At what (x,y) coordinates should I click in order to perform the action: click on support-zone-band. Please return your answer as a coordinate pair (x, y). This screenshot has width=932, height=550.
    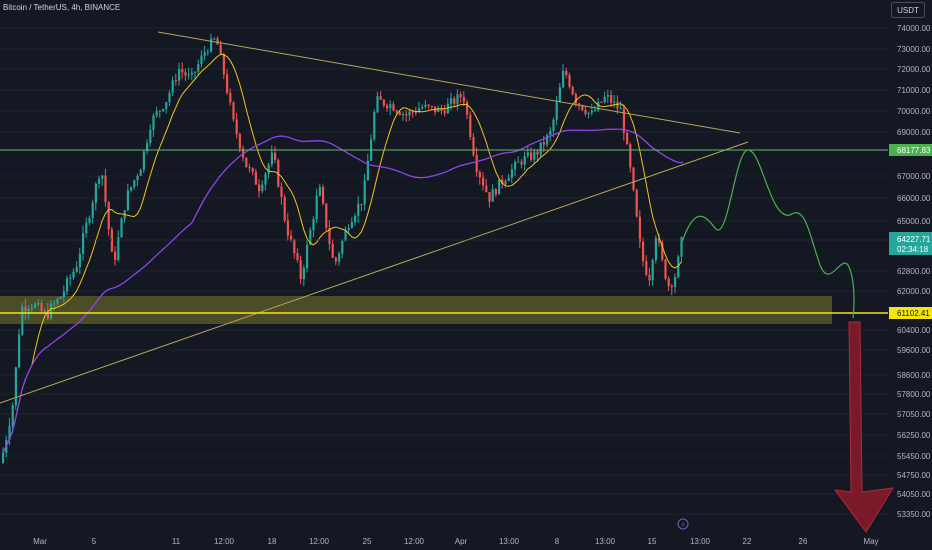
    Looking at the image, I should click on (416, 310).